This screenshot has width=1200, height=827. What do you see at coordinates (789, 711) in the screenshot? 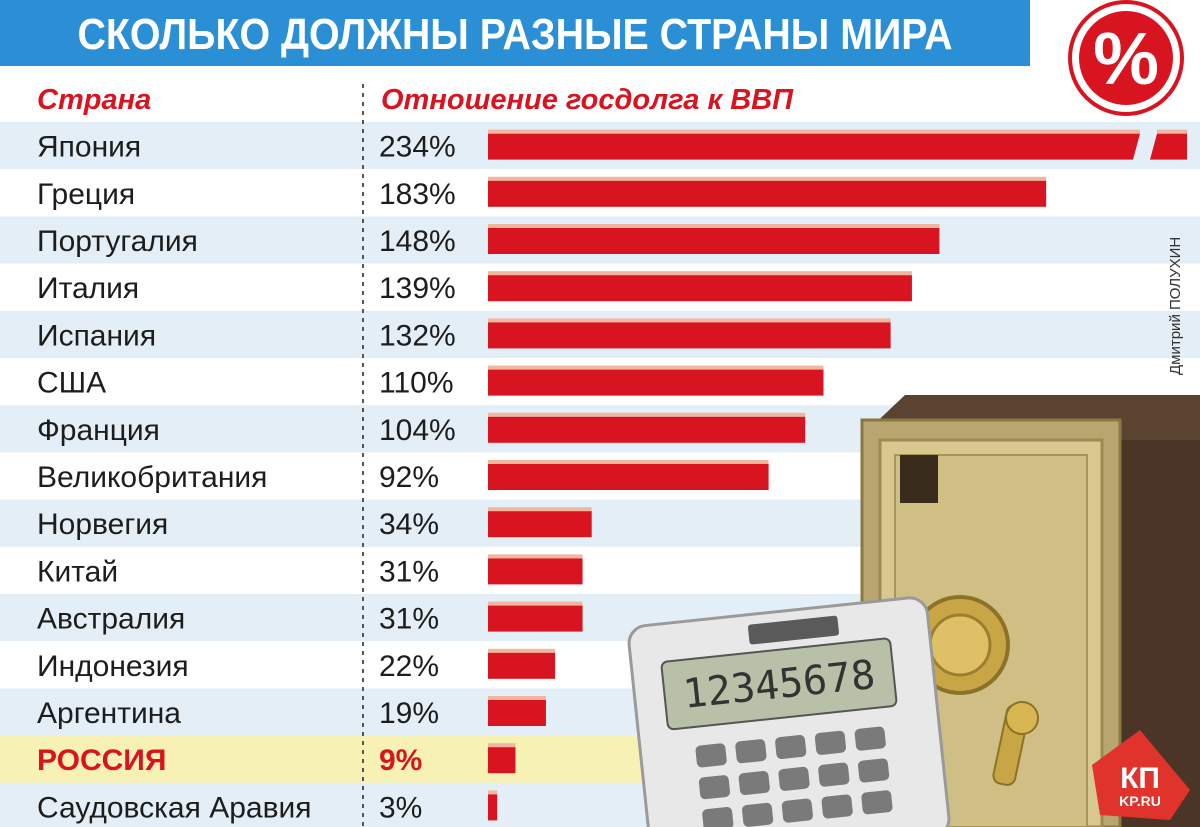
I see `calculator-illustration: 12345678` at bounding box center [789, 711].